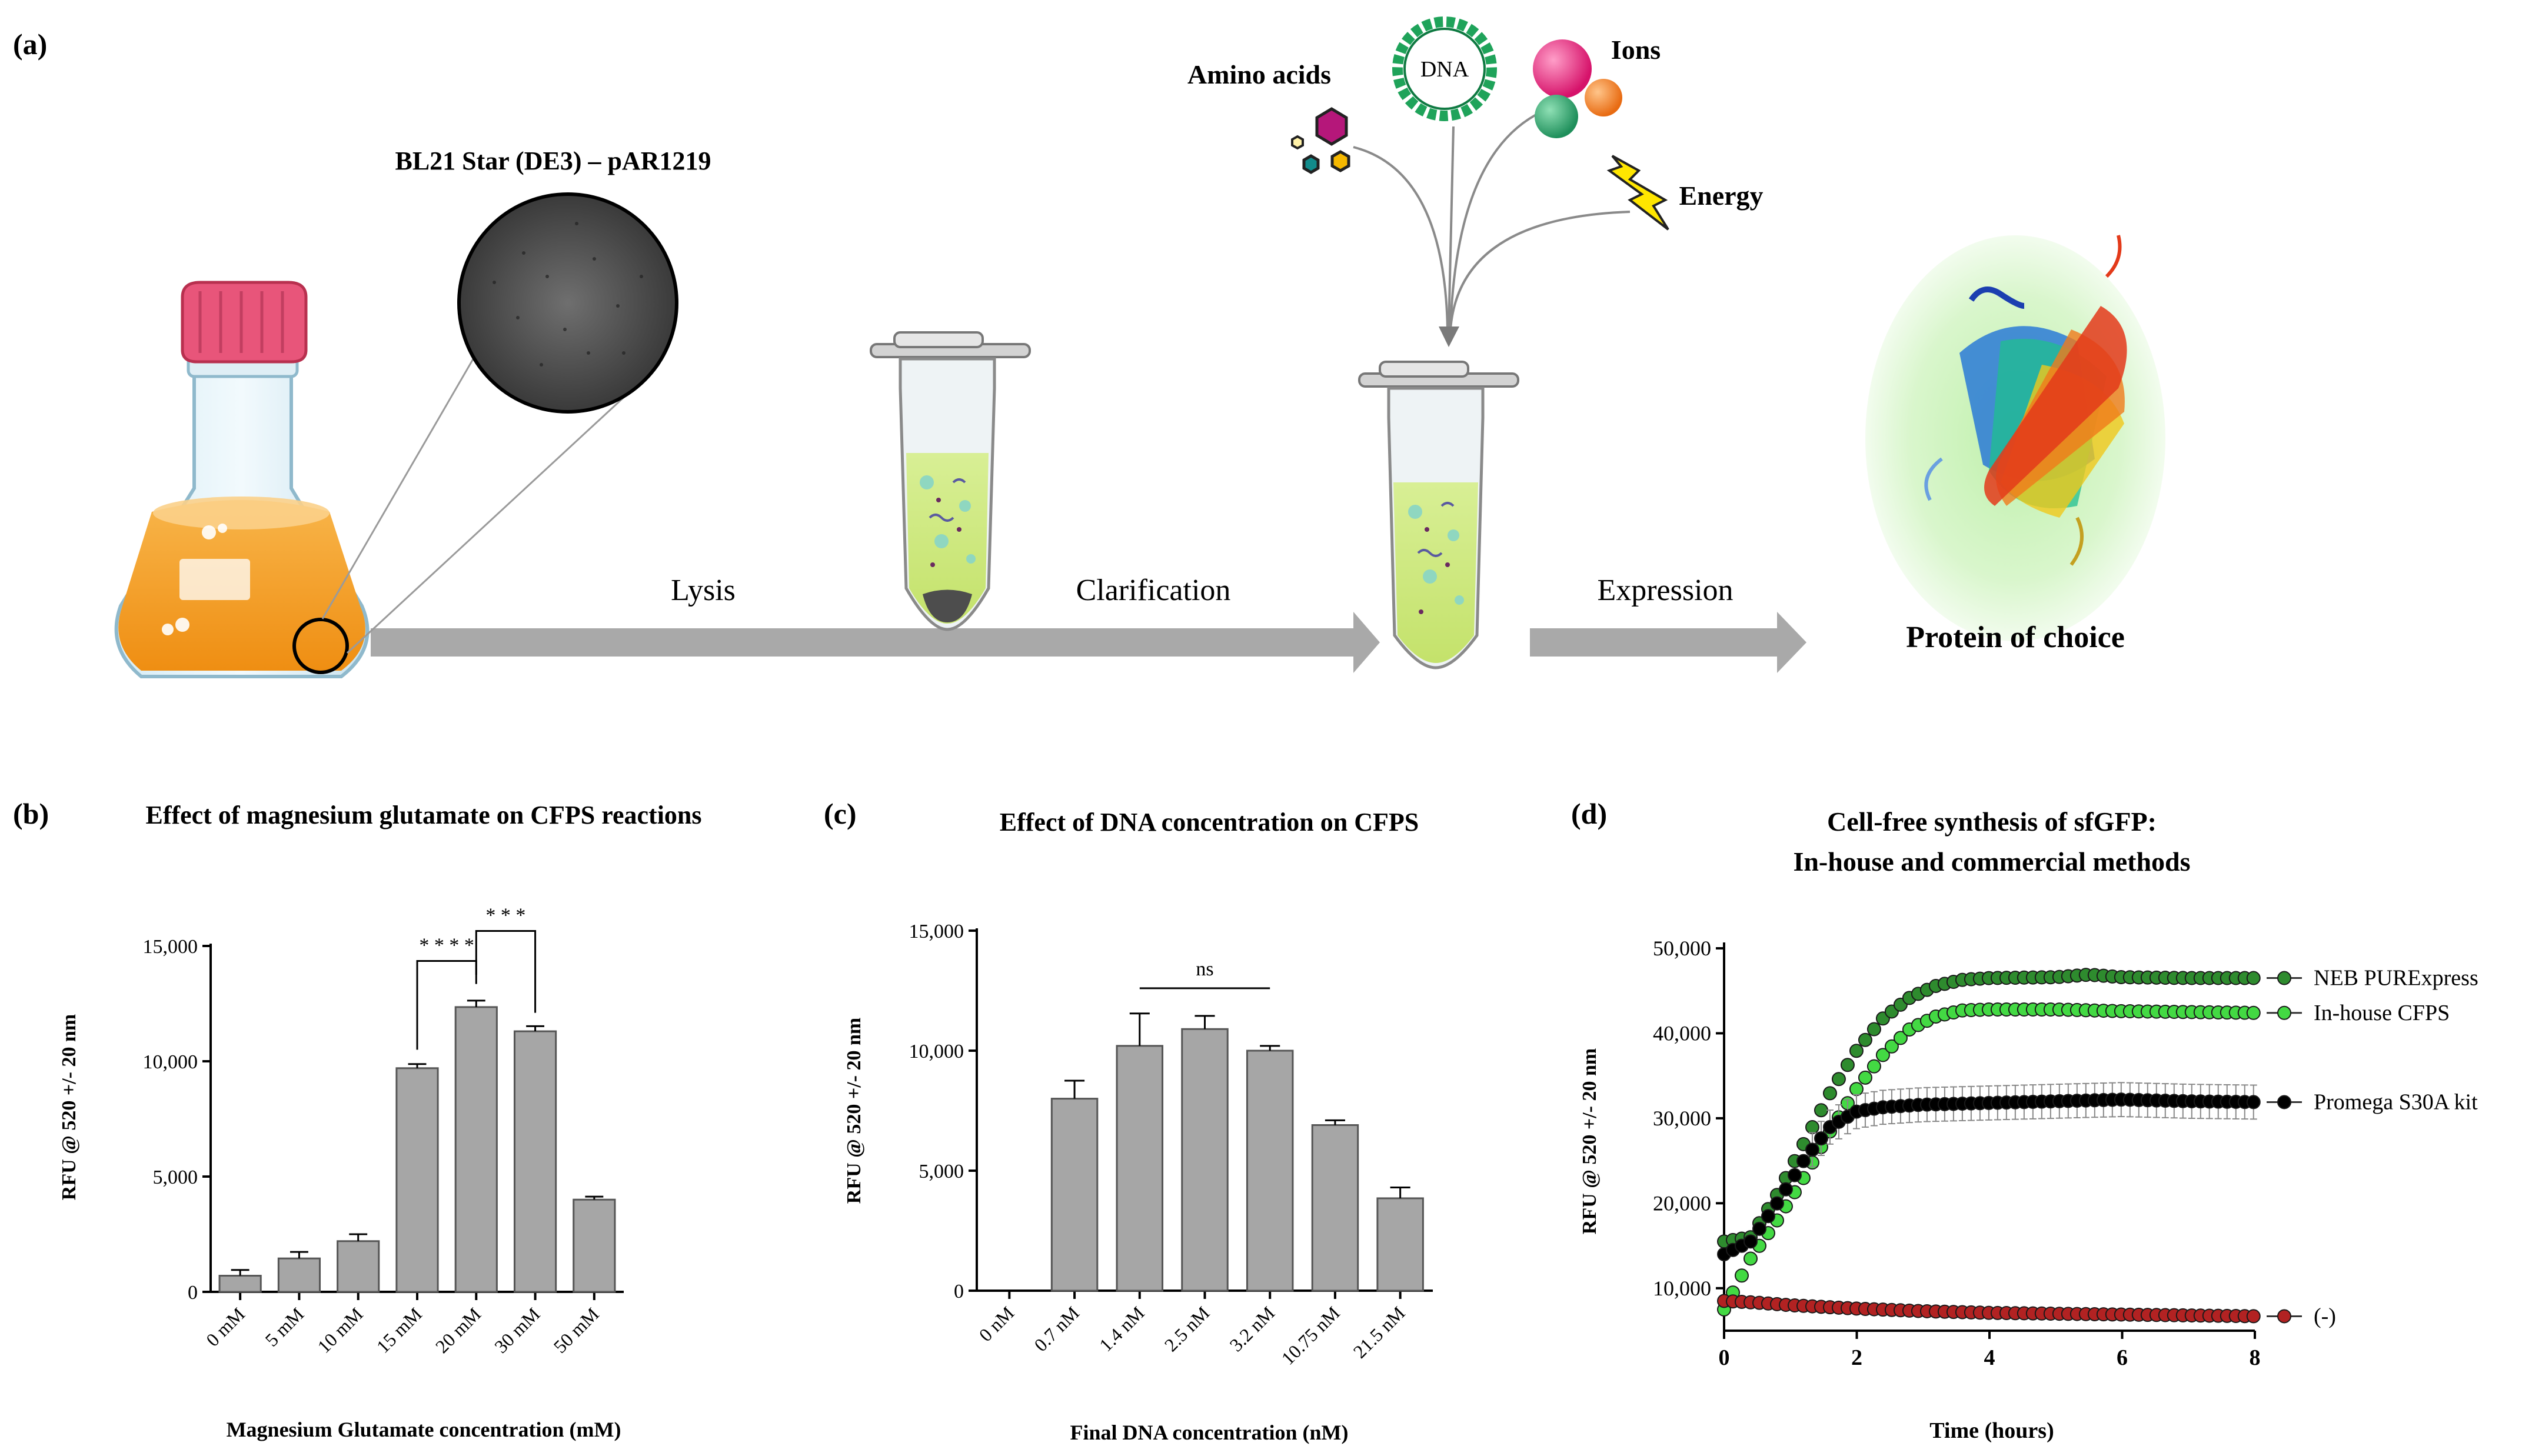 The height and width of the screenshot is (1456, 2542). What do you see at coordinates (225, 1326) in the screenshot?
I see `x-tick-label: 0 mM` at bounding box center [225, 1326].